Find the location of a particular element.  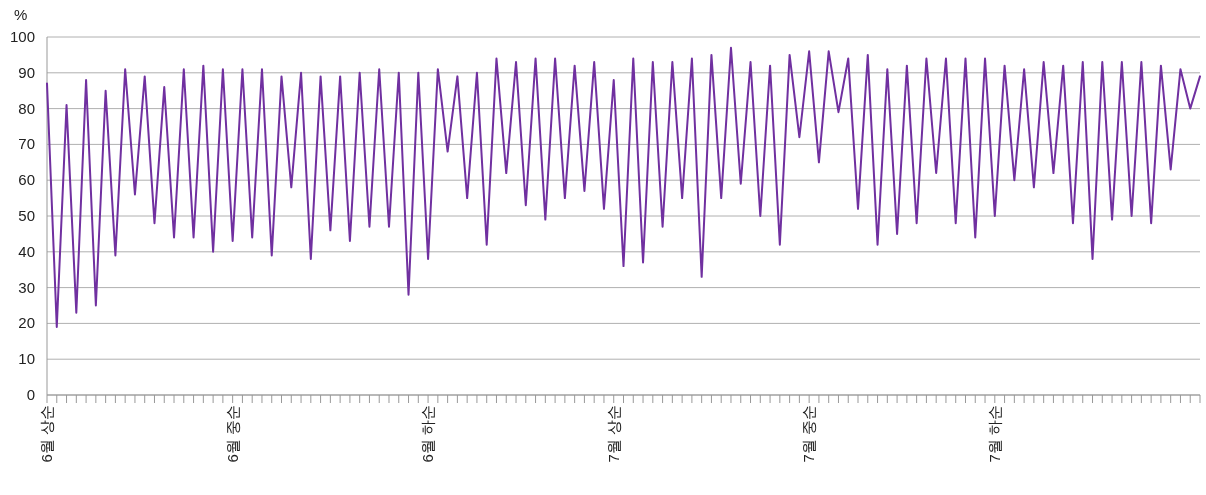

x-tick-label: 7월 중순 is located at coordinates (809, 434).